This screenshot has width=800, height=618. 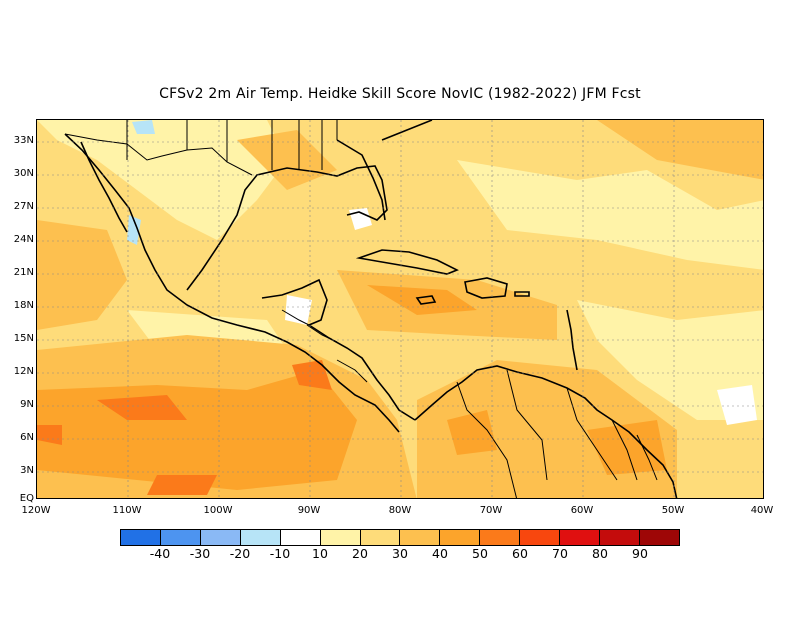 What do you see at coordinates (407, 262) in the screenshot?
I see `coast-cuba` at bounding box center [407, 262].